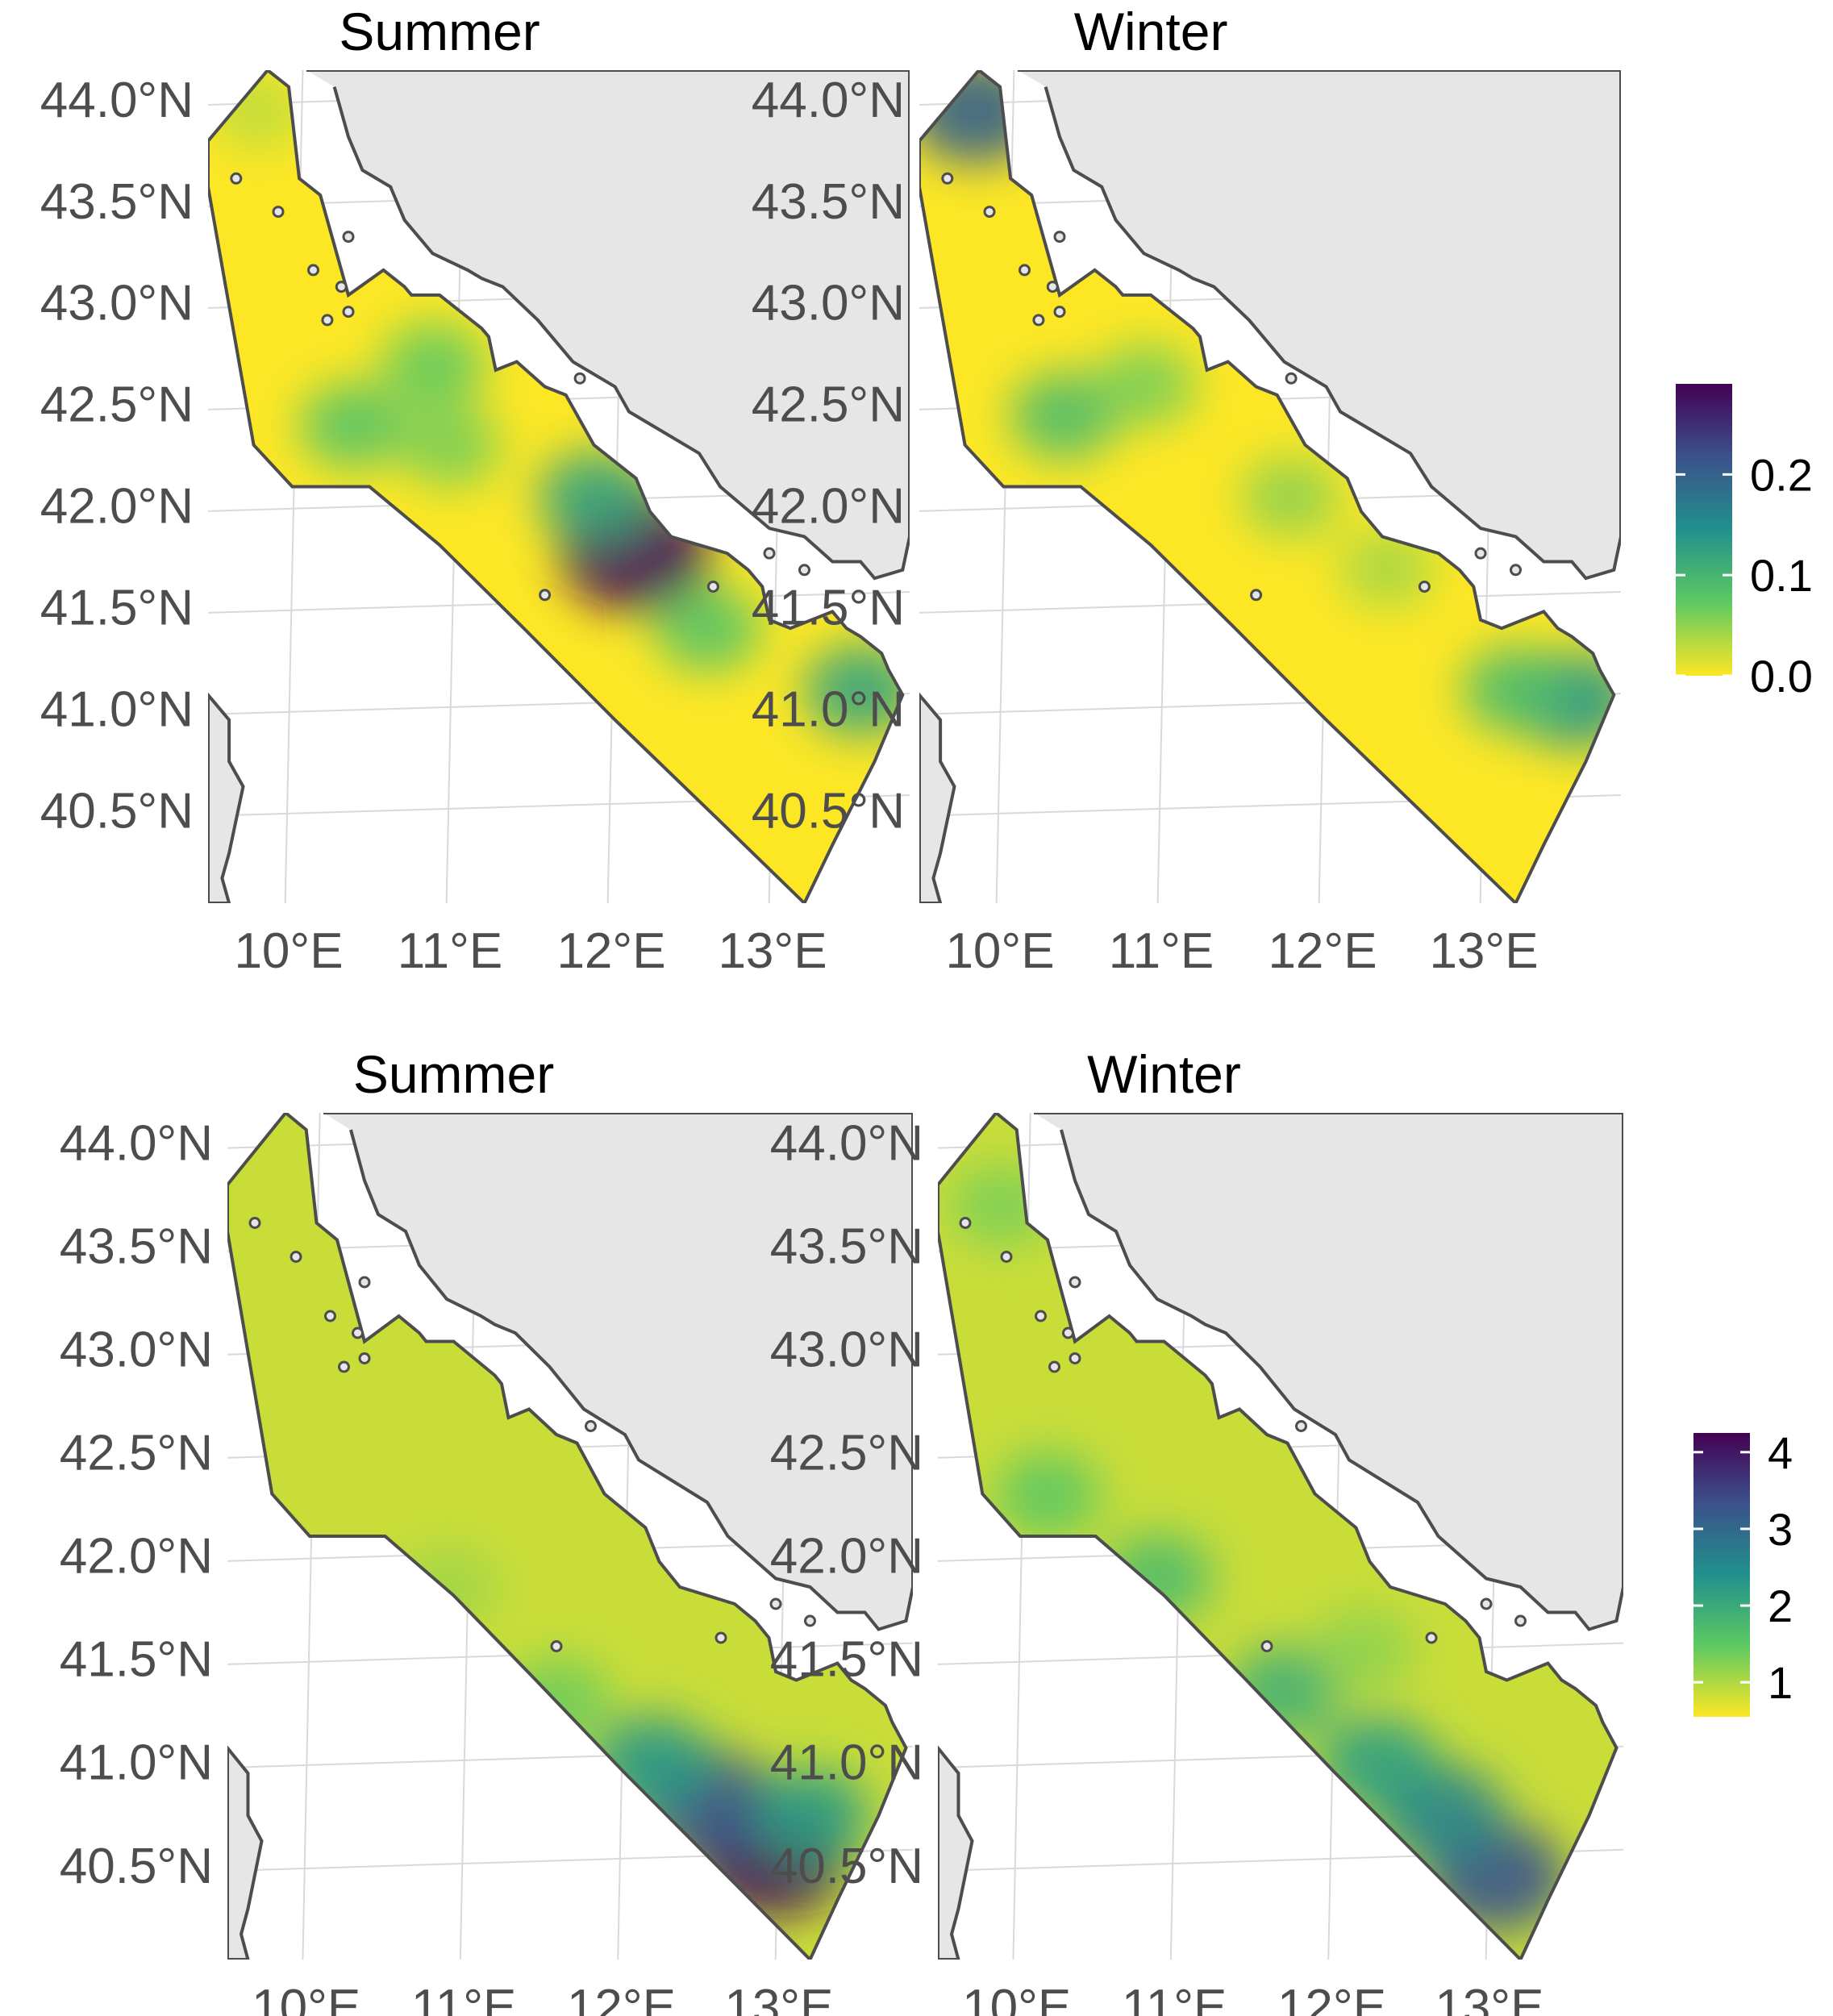 The image size is (1833, 2016). I want to click on colorbar-tick-label: 4, so click(1780, 1452).